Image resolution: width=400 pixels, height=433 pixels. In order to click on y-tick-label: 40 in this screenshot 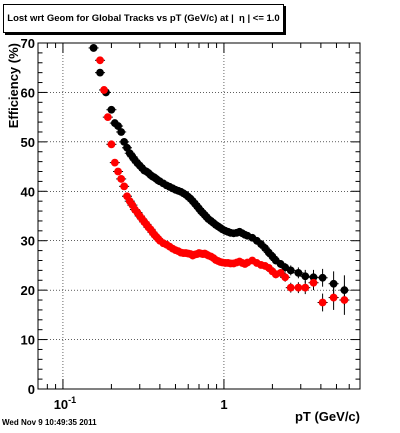, I will do `click(28, 191)`.